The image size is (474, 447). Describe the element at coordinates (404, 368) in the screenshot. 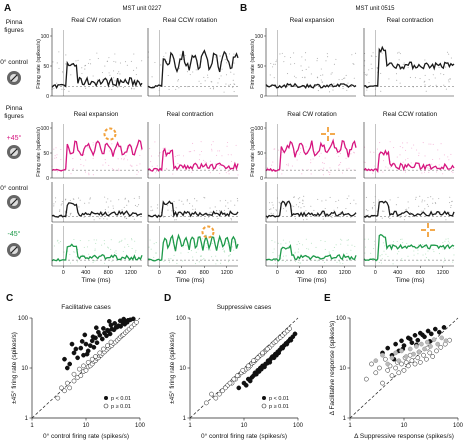

I see `unity-line` at that location.